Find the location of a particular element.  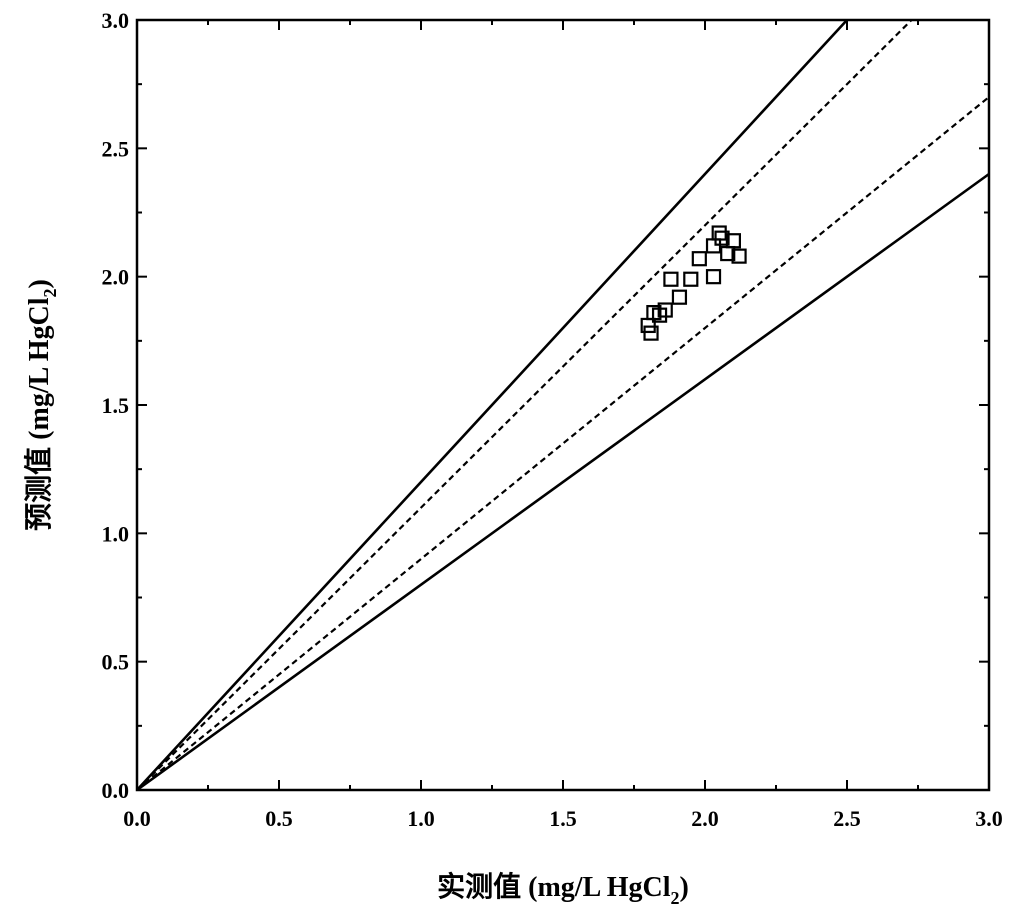

x-axis-title: 实测值 (mg/L HgCl2) is located at coordinates (563, 889).